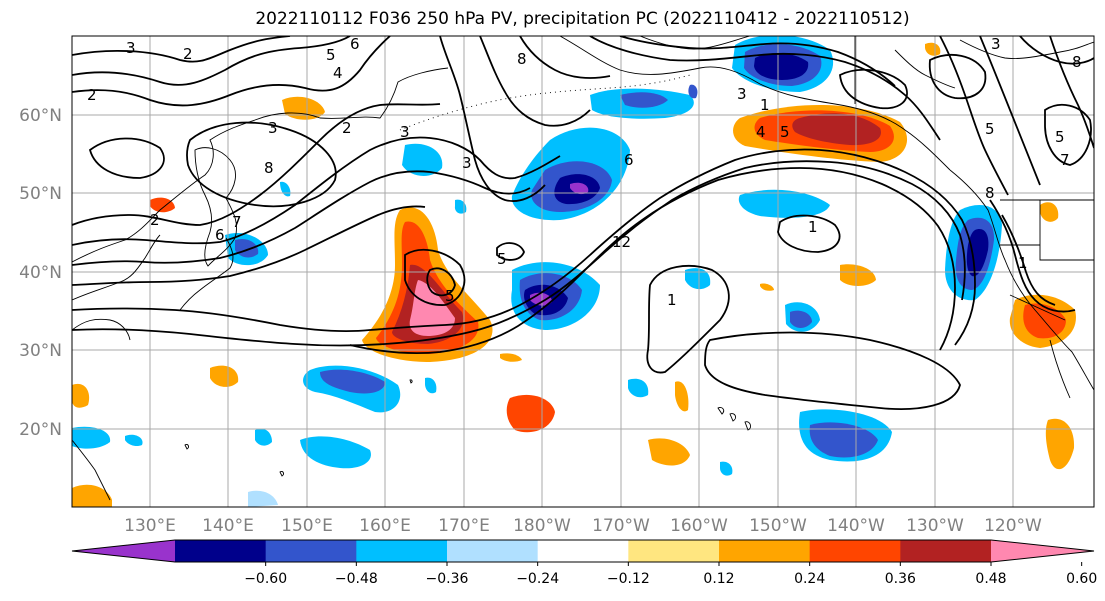 This screenshot has width=1105, height=601. I want to click on colorbar-tick-label: 0.24, so click(809, 579).